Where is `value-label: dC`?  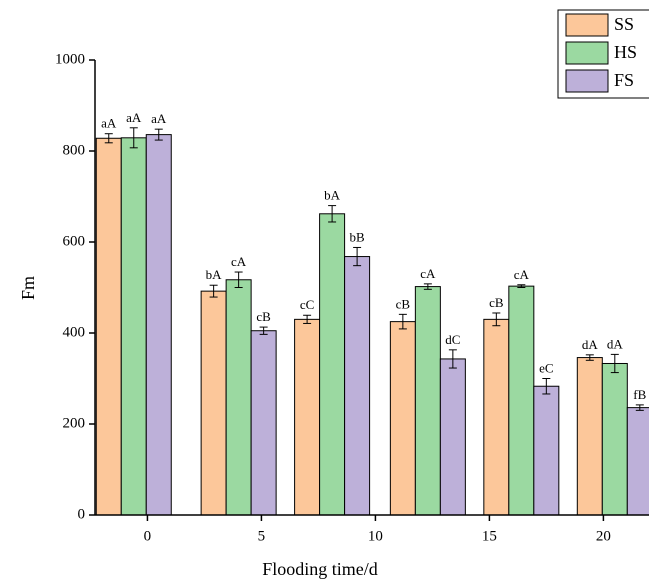 value-label: dC is located at coordinates (452, 339).